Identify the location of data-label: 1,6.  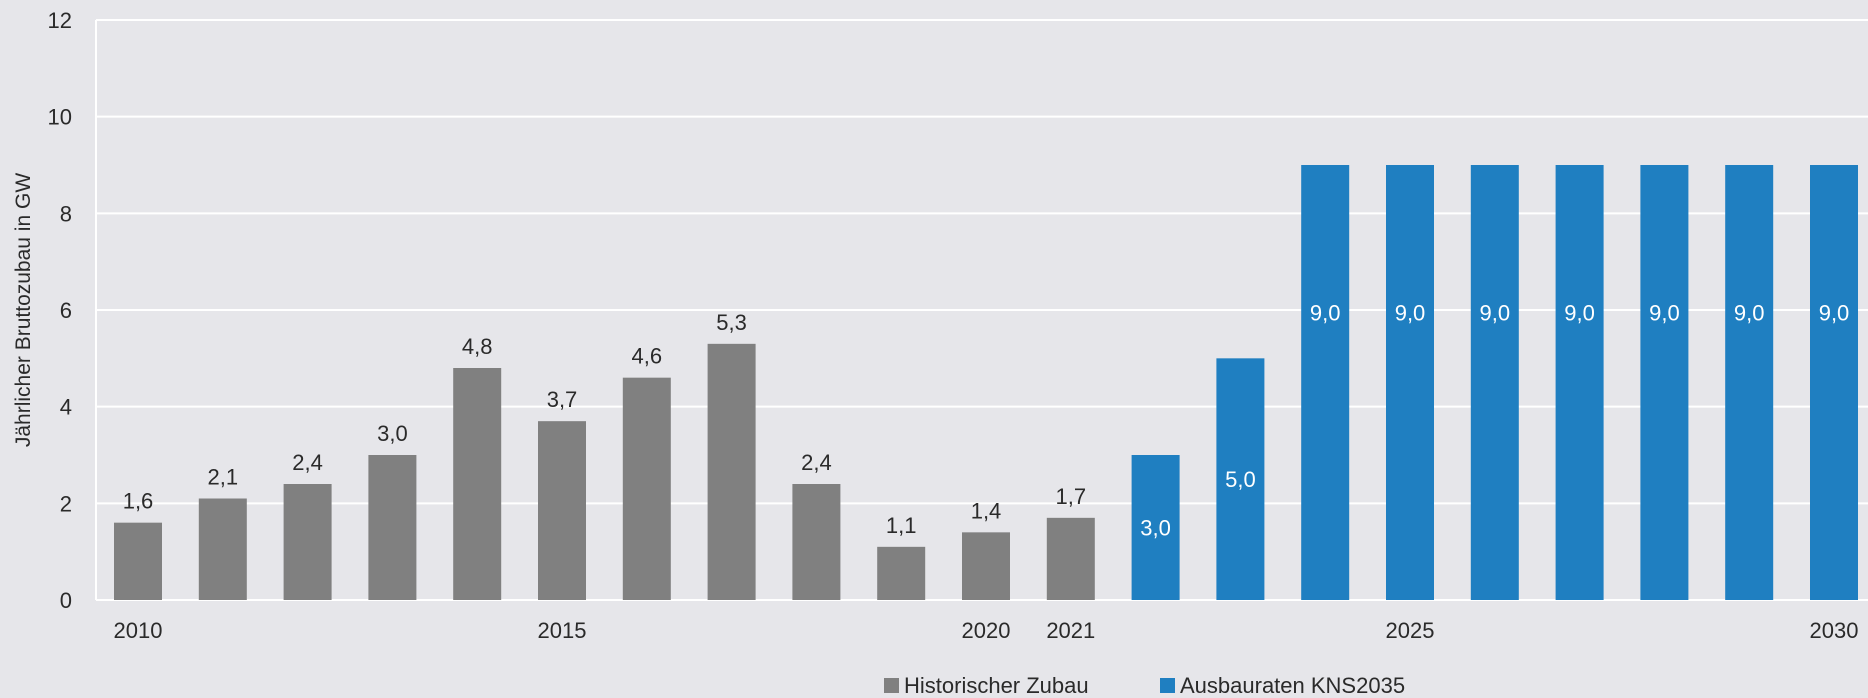
(138, 501).